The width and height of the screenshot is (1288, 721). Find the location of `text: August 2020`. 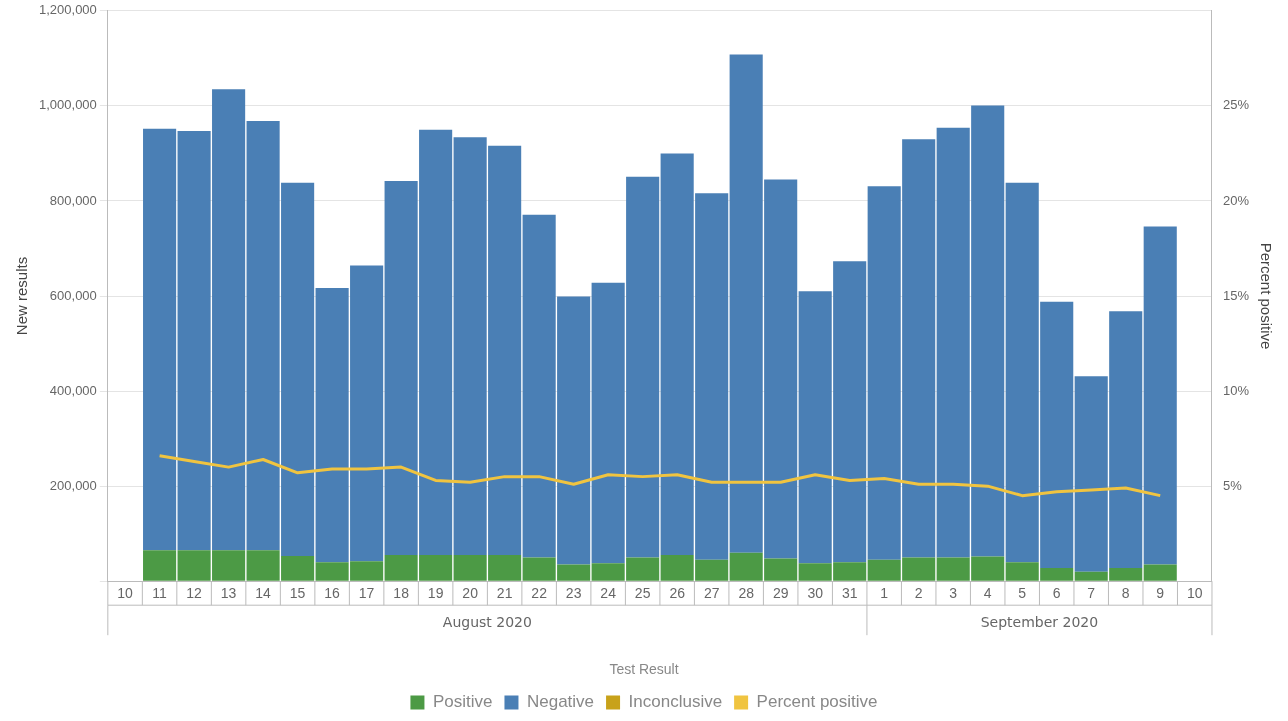

text: August 2020 is located at coordinates (487, 621).